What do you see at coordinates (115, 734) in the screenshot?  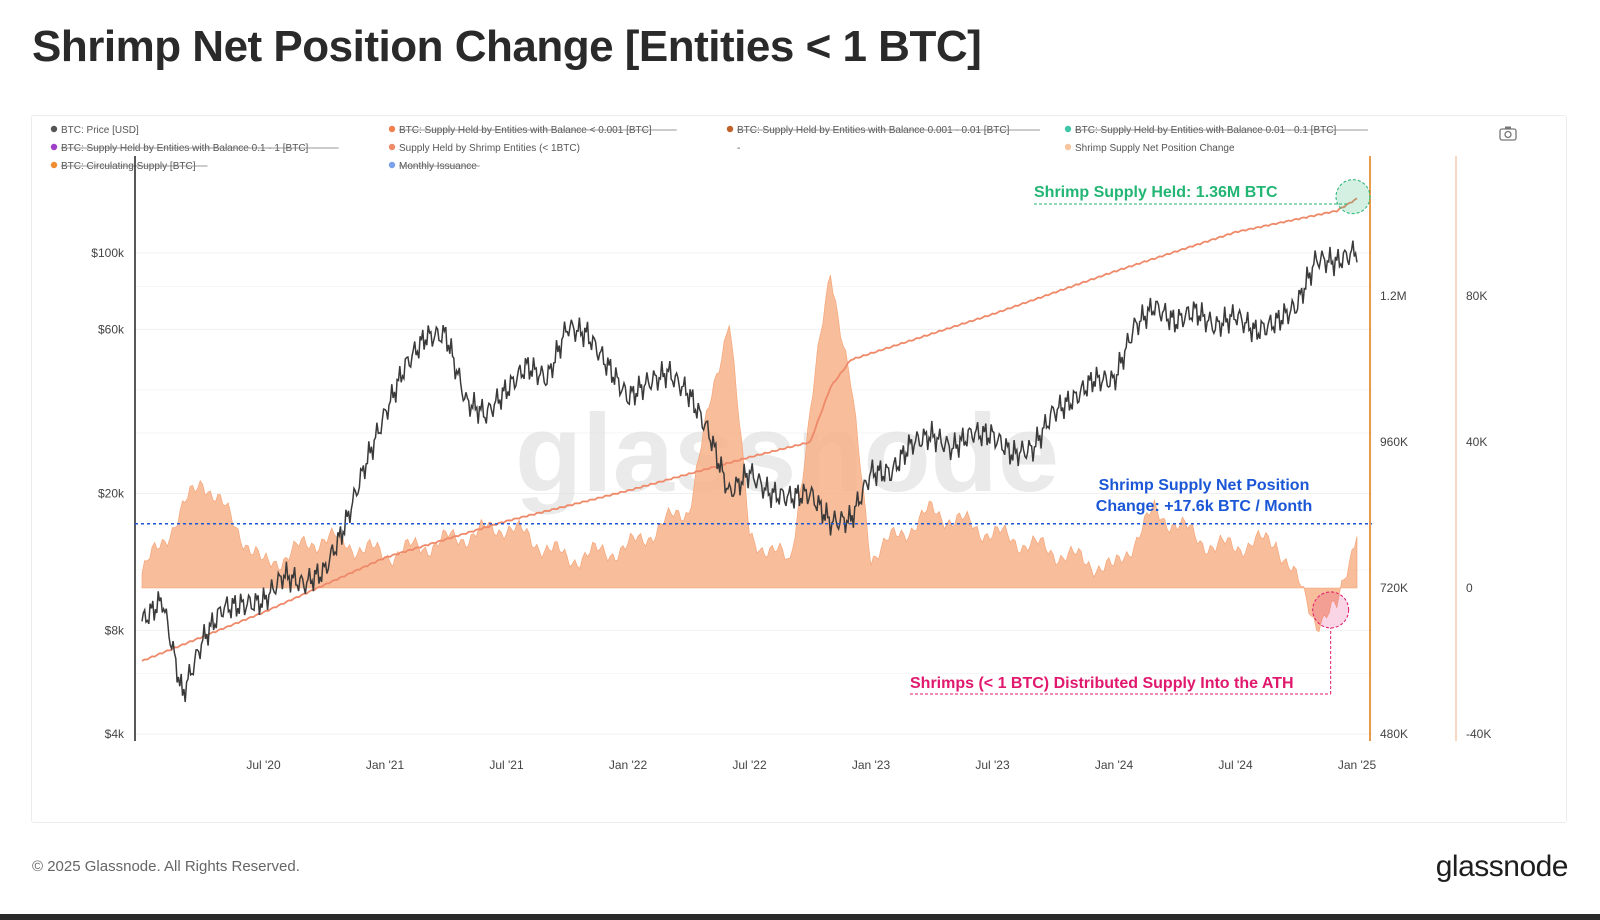 I see `y-left-tick-4k: $4k` at bounding box center [115, 734].